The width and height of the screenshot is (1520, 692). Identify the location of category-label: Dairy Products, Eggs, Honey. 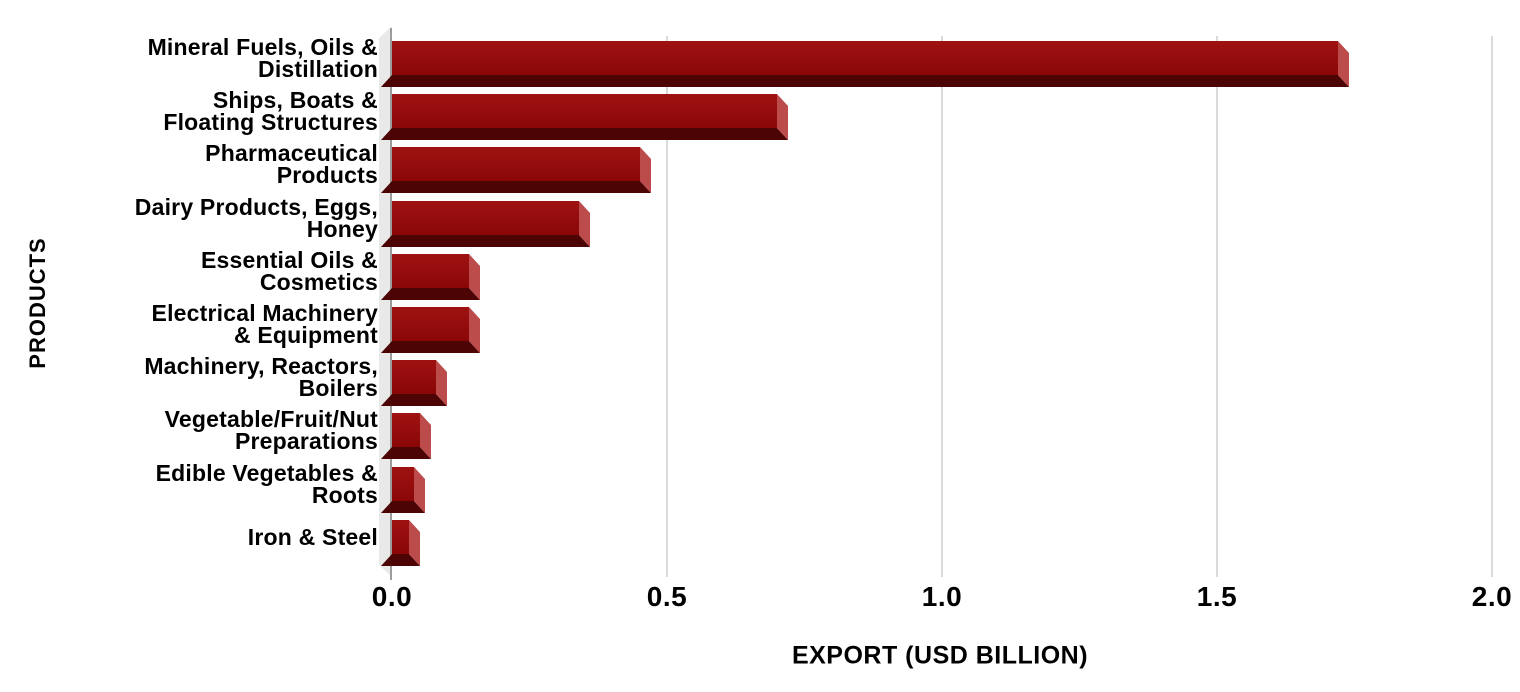
(256, 217).